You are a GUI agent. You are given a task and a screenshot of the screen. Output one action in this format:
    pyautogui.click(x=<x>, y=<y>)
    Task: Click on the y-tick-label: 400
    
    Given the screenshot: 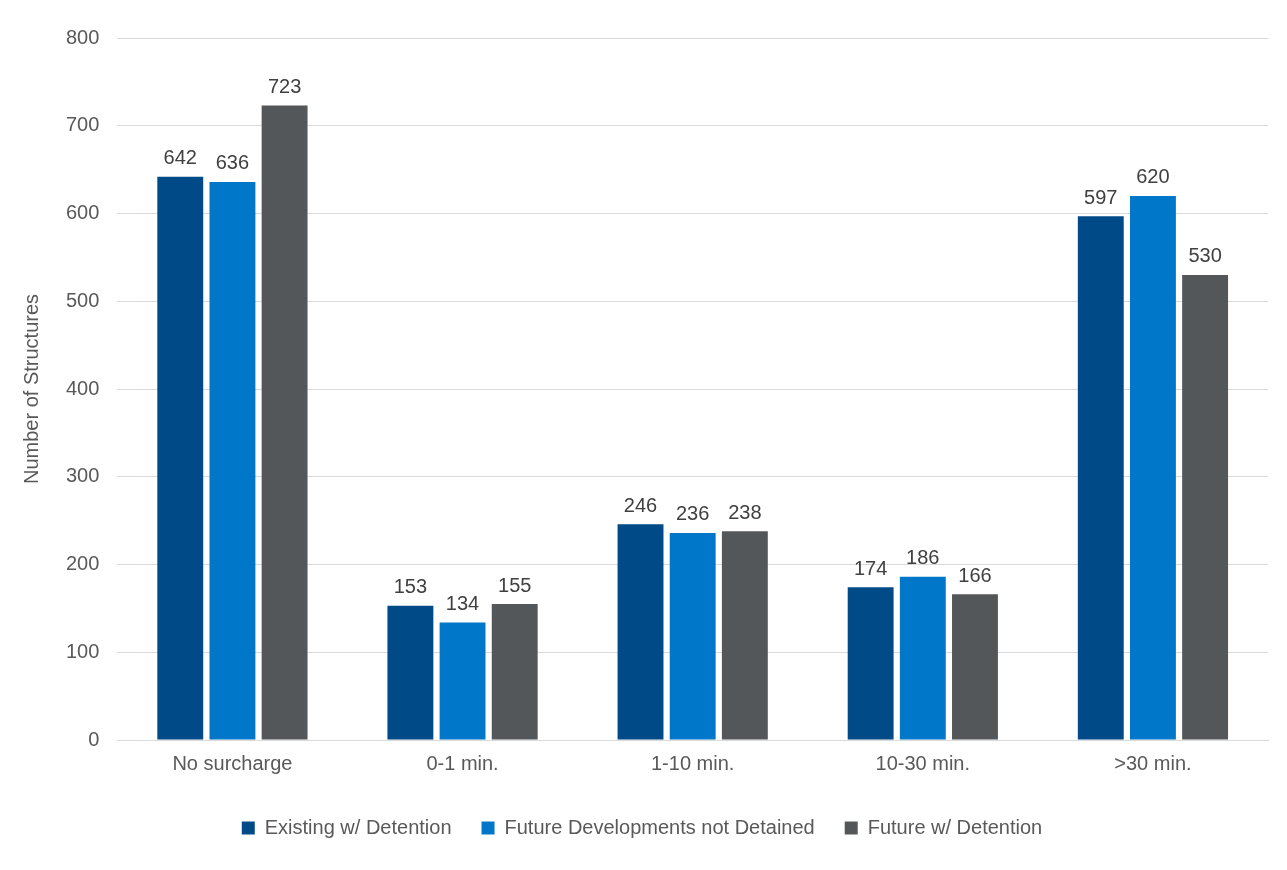 What is the action you would take?
    pyautogui.click(x=82, y=387)
    